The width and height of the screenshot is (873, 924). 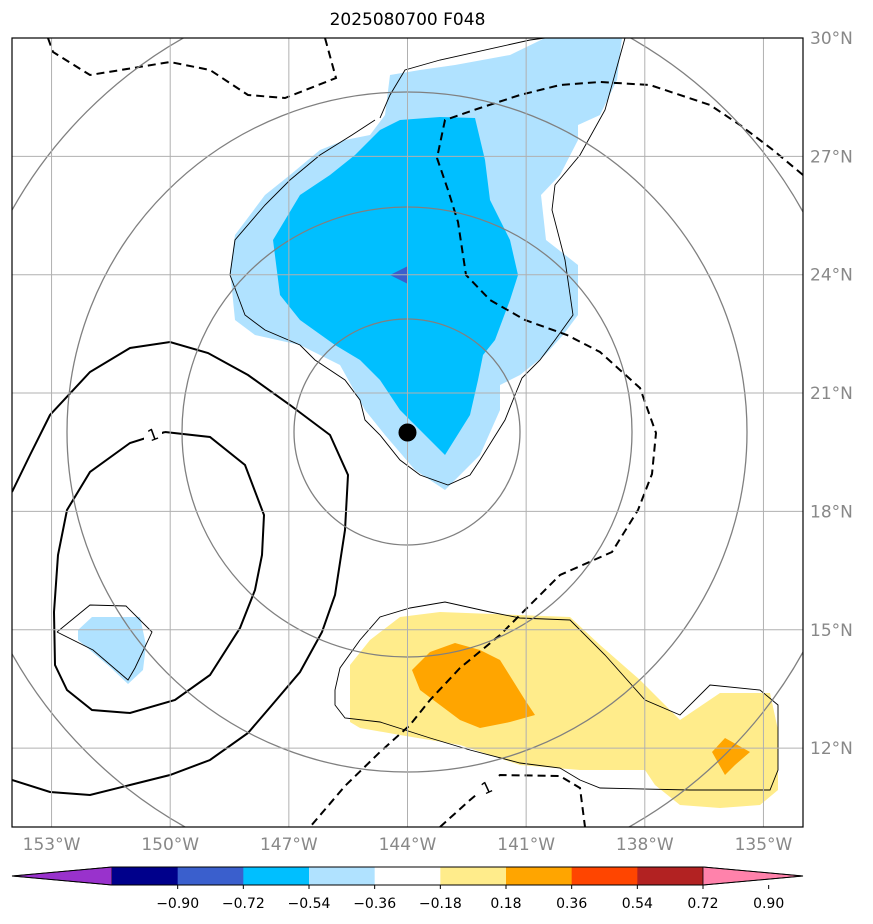 What do you see at coordinates (505, 904) in the screenshot?
I see `colorbar-tick-label: 0.18` at bounding box center [505, 904].